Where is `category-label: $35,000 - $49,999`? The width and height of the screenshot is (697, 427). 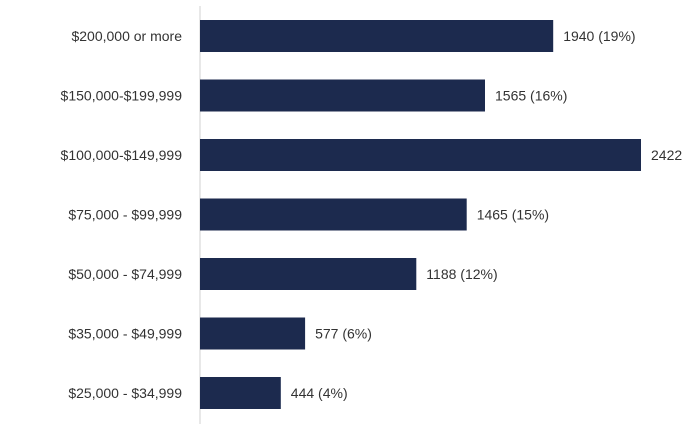
category-label: $35,000 - $49,999 is located at coordinates (125, 334).